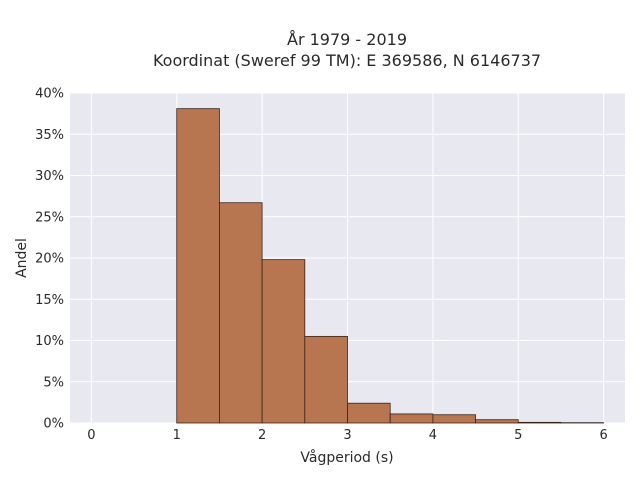  I want to click on x-tick-label: 6, so click(604, 435).